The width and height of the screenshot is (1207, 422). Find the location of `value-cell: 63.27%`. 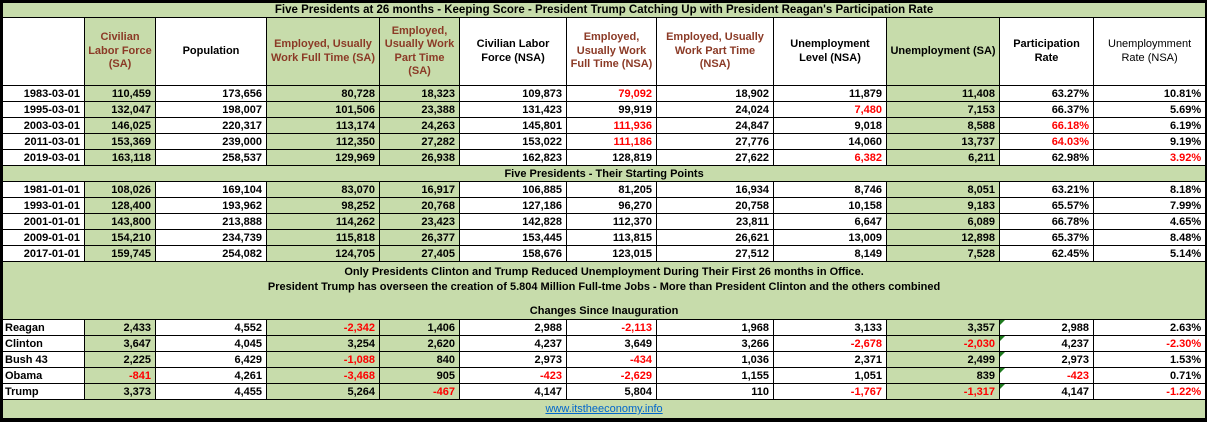

value-cell: 63.27% is located at coordinates (1046, 93).